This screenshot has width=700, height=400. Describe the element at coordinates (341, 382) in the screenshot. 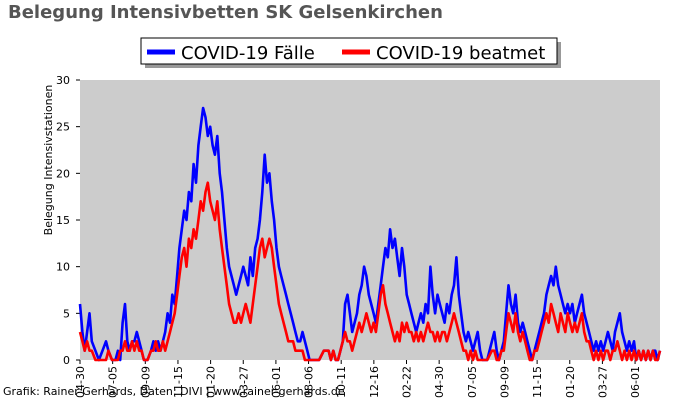

I see `x-tick-label: 10-11` at that location.